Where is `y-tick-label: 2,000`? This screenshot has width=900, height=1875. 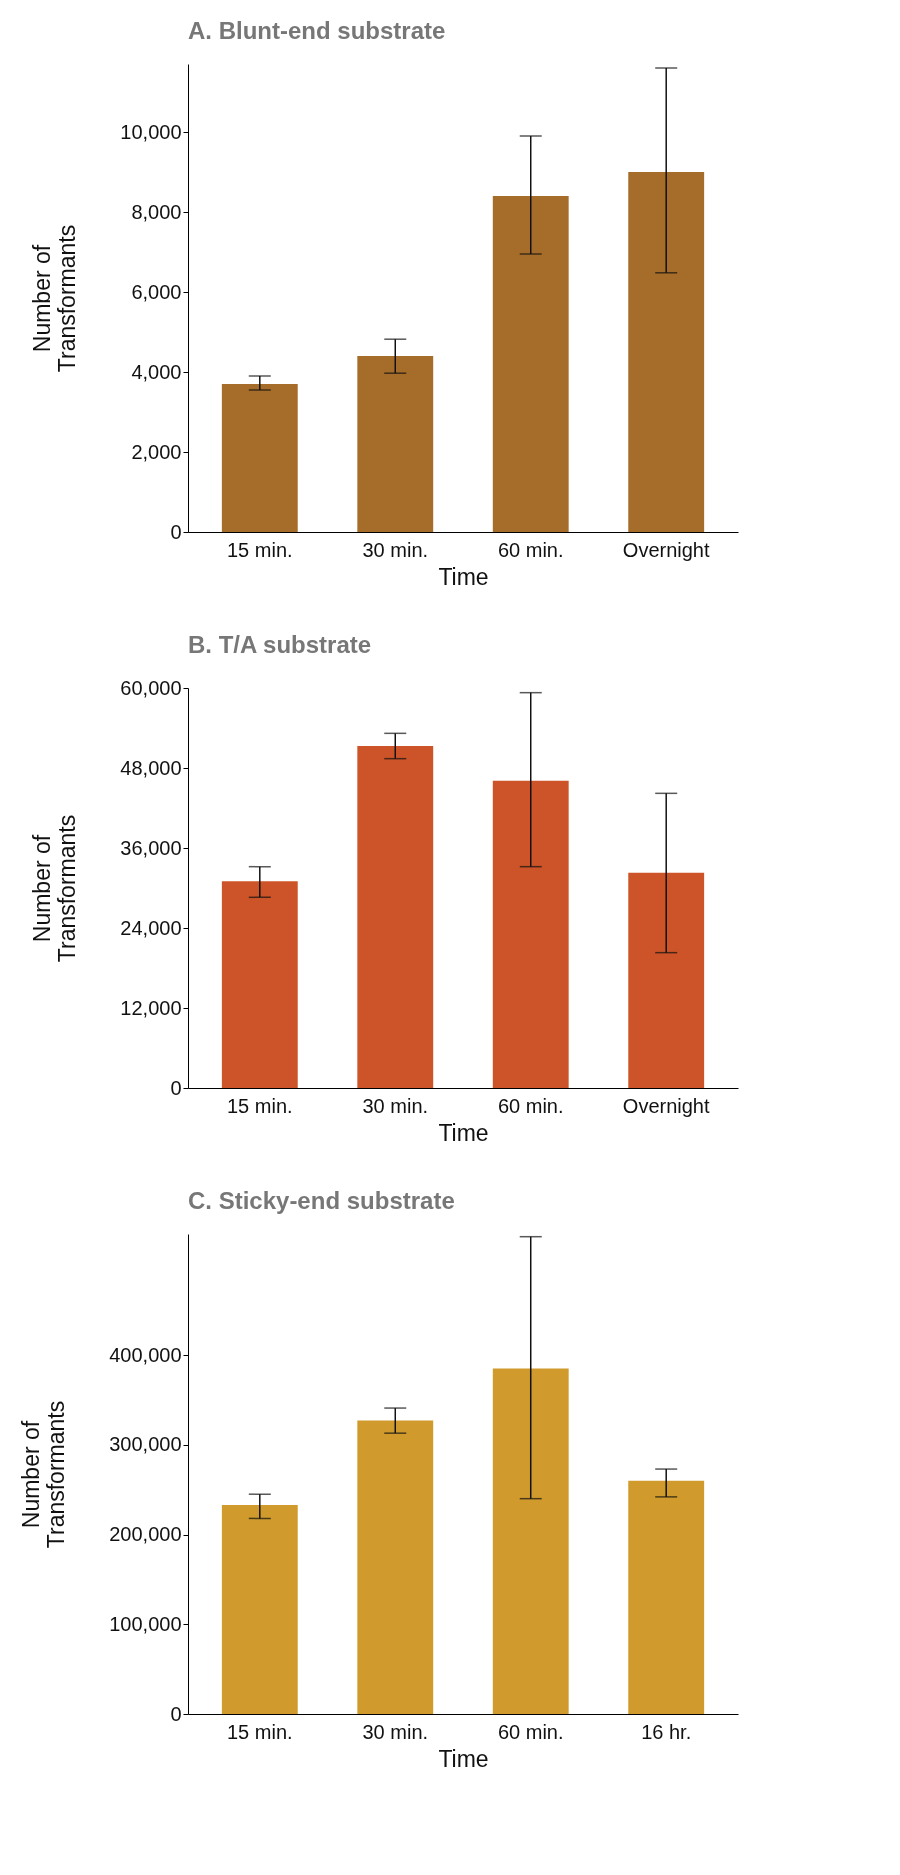
y-tick-label: 2,000 is located at coordinates (156, 451).